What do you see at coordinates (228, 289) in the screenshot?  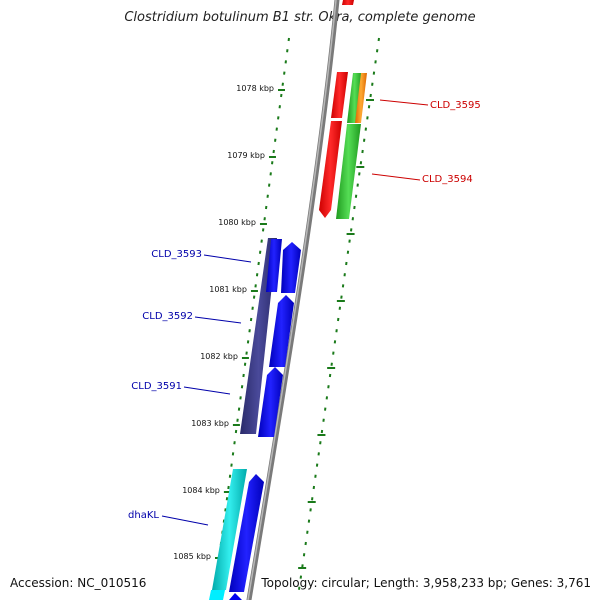 I see `ruler-label: 1081 kbp` at bounding box center [228, 289].